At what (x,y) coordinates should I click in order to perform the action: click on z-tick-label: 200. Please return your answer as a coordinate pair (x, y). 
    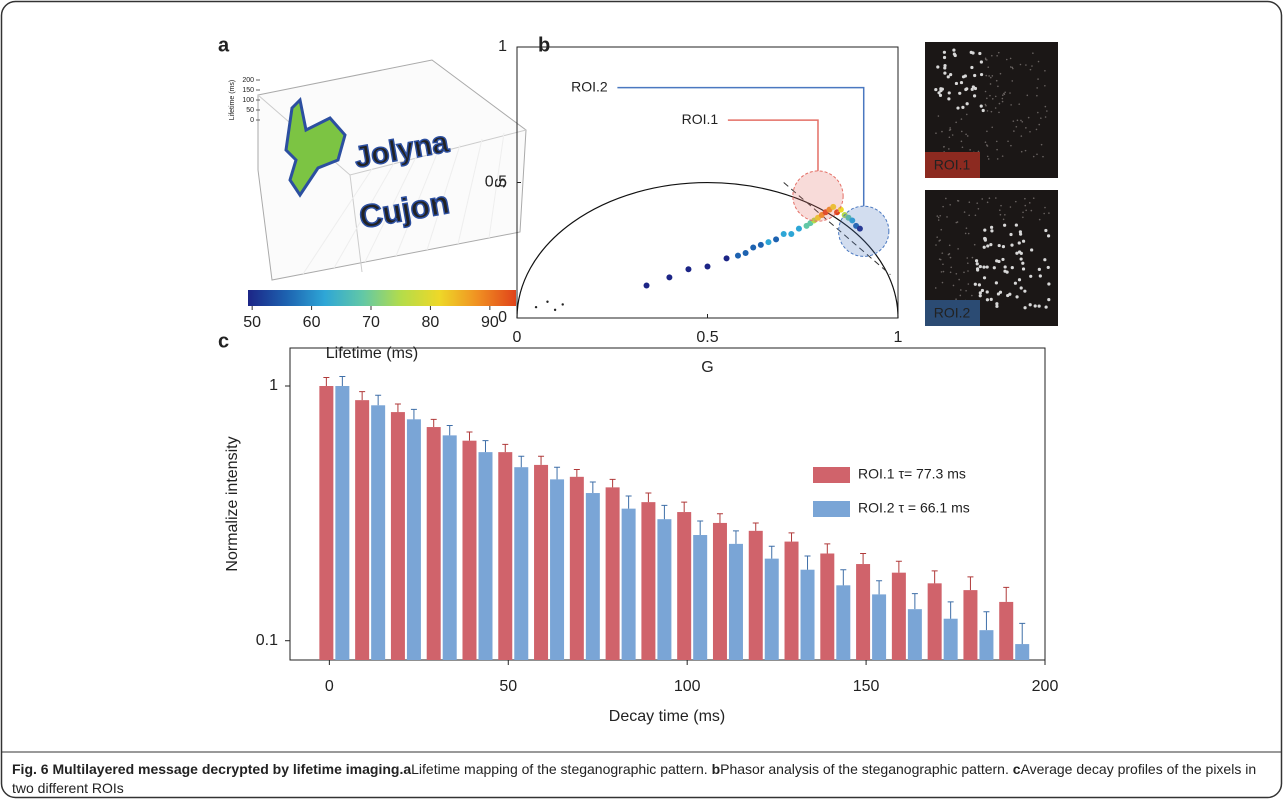
    Looking at the image, I should click on (248, 80).